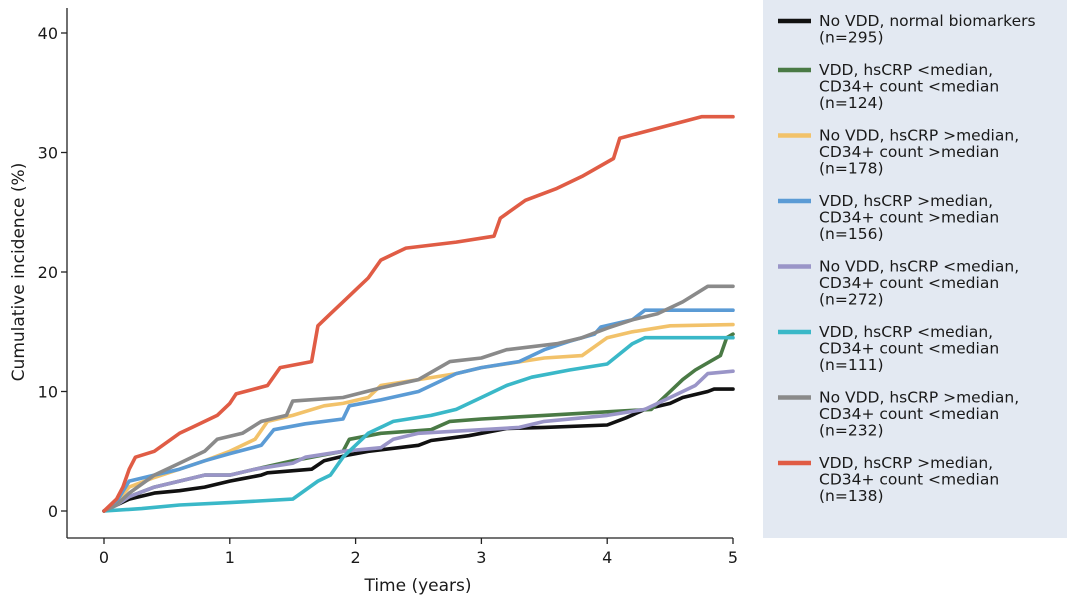 The width and height of the screenshot is (1067, 598). What do you see at coordinates (19, 272) in the screenshot?
I see `y-axis-title: Cumulative incidence (%)` at bounding box center [19, 272].